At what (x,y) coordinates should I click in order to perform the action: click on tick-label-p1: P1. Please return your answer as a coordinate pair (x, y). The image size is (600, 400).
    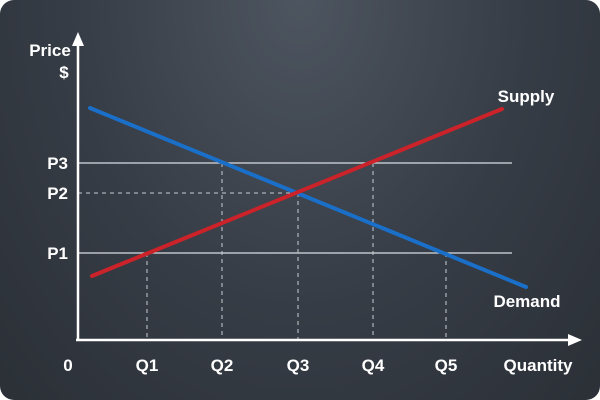
    Looking at the image, I should click on (57, 253).